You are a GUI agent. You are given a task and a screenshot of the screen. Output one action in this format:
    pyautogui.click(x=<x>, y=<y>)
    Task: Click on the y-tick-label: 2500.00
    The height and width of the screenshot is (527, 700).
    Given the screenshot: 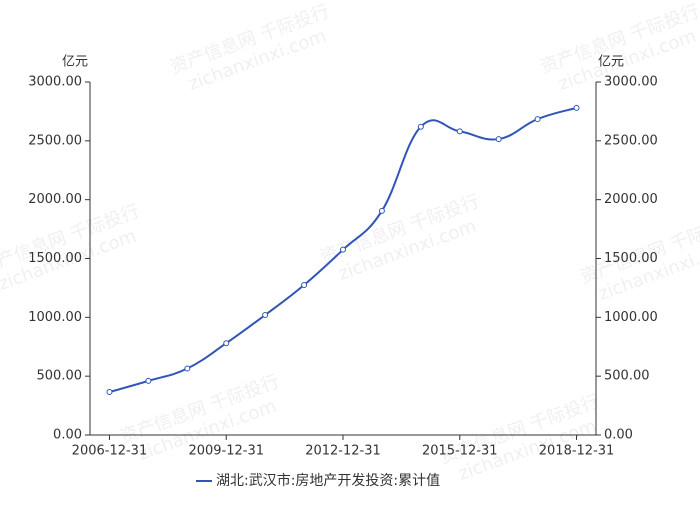 What is the action you would take?
    pyautogui.click(x=55, y=140)
    